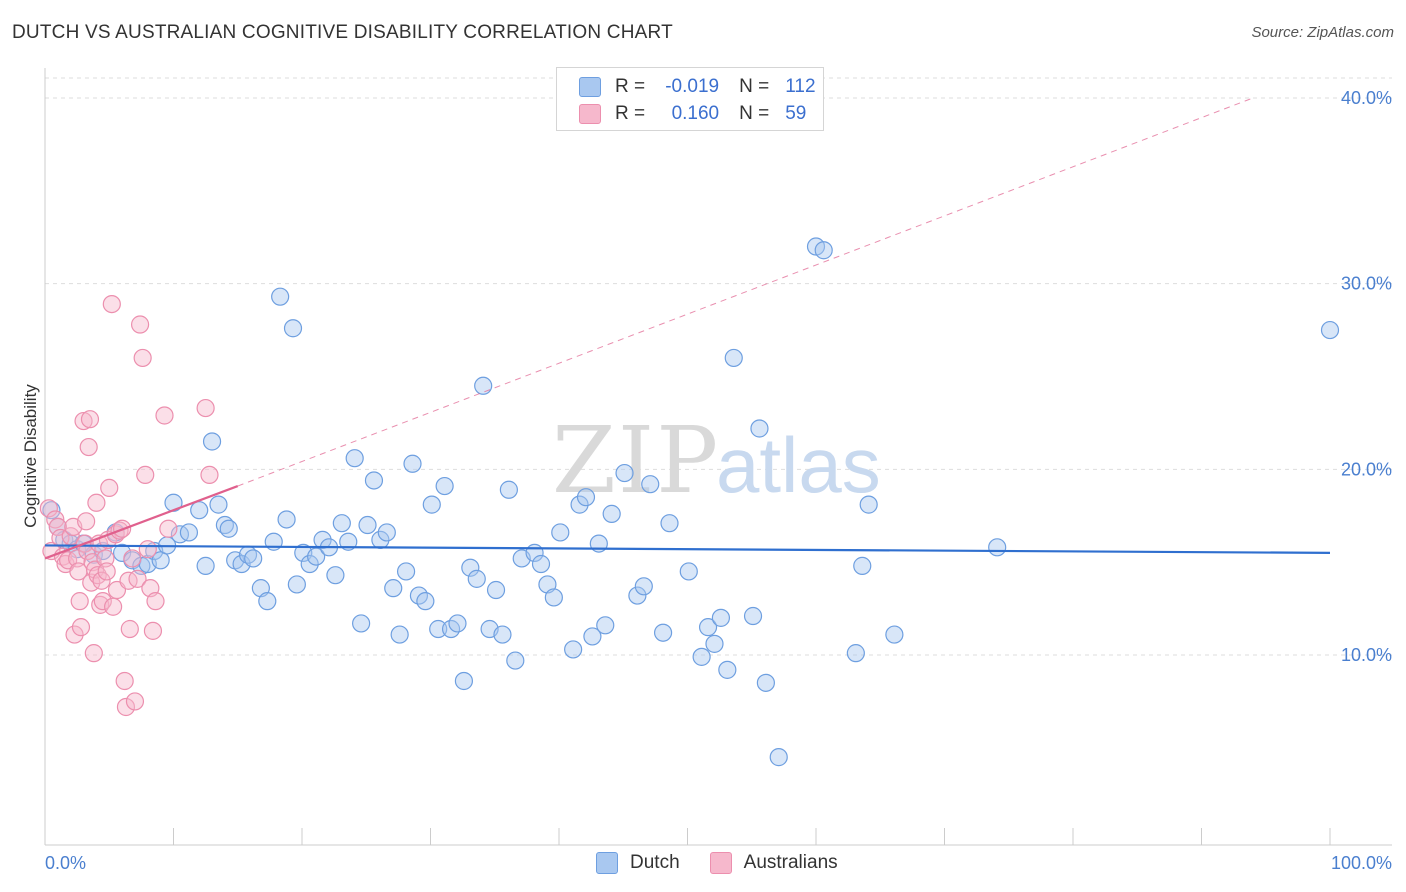  What do you see at coordinates (687, 549) in the screenshot?
I see `dutch-trend-line` at bounding box center [687, 549].